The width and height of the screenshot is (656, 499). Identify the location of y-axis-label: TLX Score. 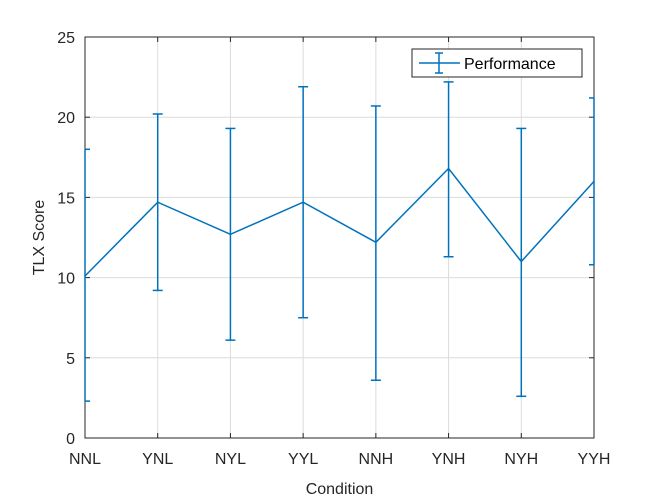
(39, 238).